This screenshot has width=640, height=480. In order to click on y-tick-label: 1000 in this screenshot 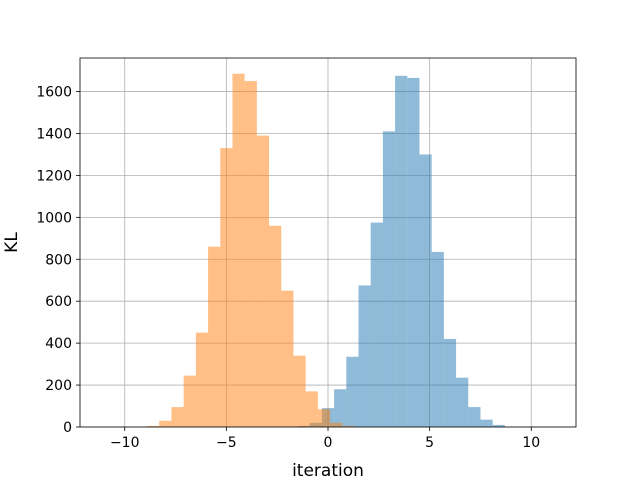, I will do `click(54, 218)`.